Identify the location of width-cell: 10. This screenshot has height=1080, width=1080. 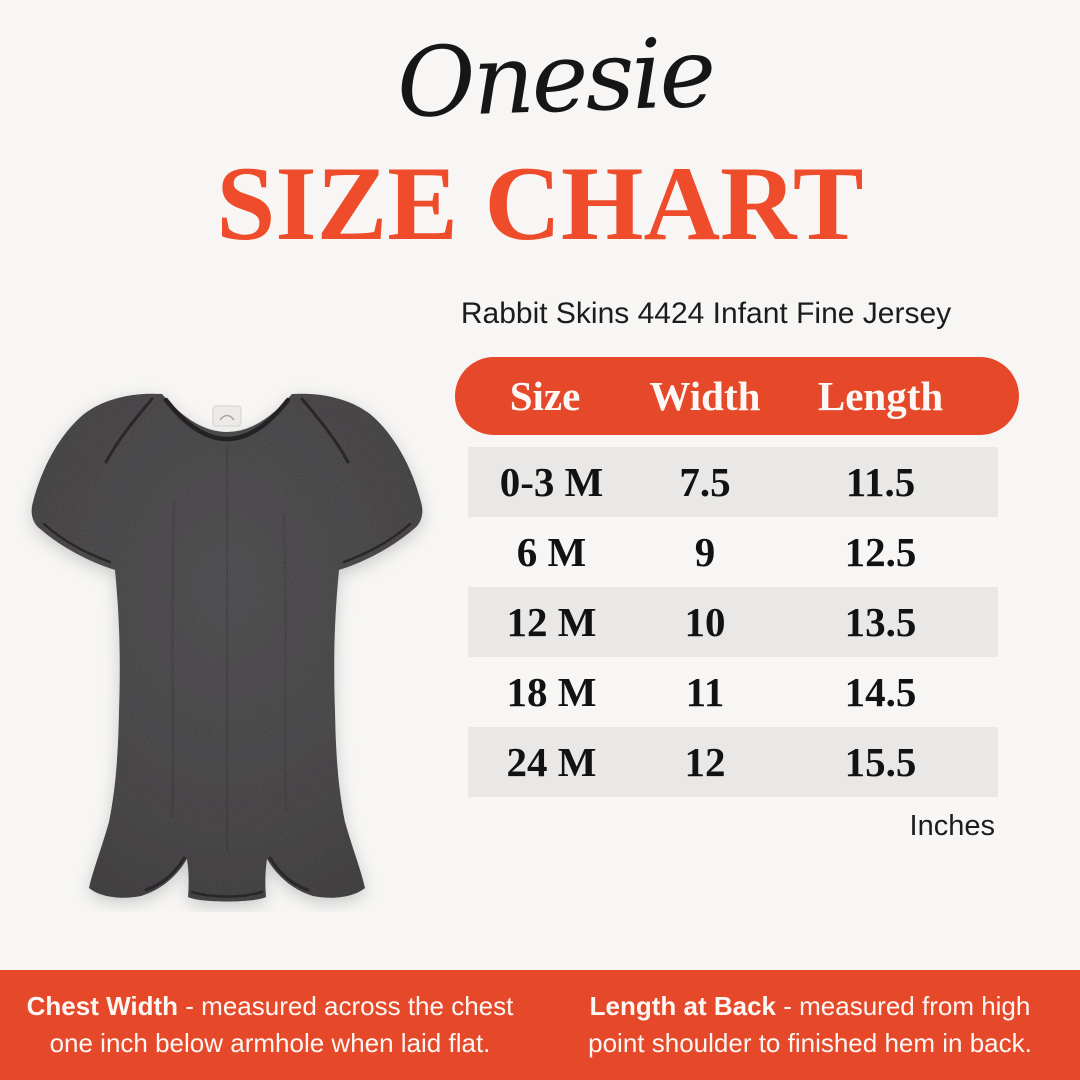
(705, 622).